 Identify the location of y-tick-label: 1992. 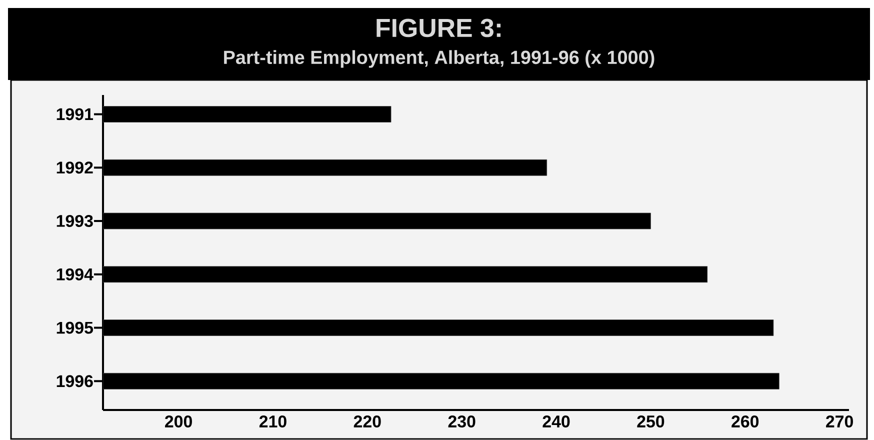
(74, 168).